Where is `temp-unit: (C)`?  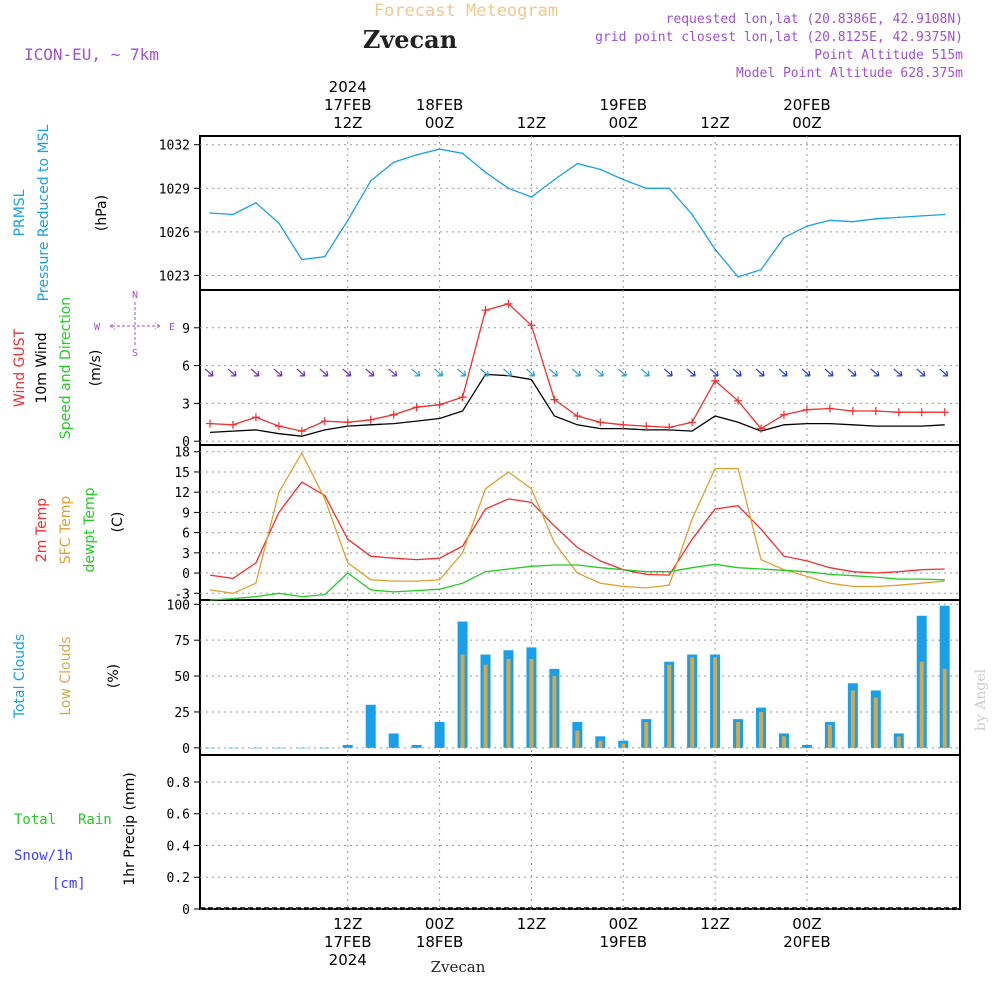 temp-unit: (C) is located at coordinates (118, 522).